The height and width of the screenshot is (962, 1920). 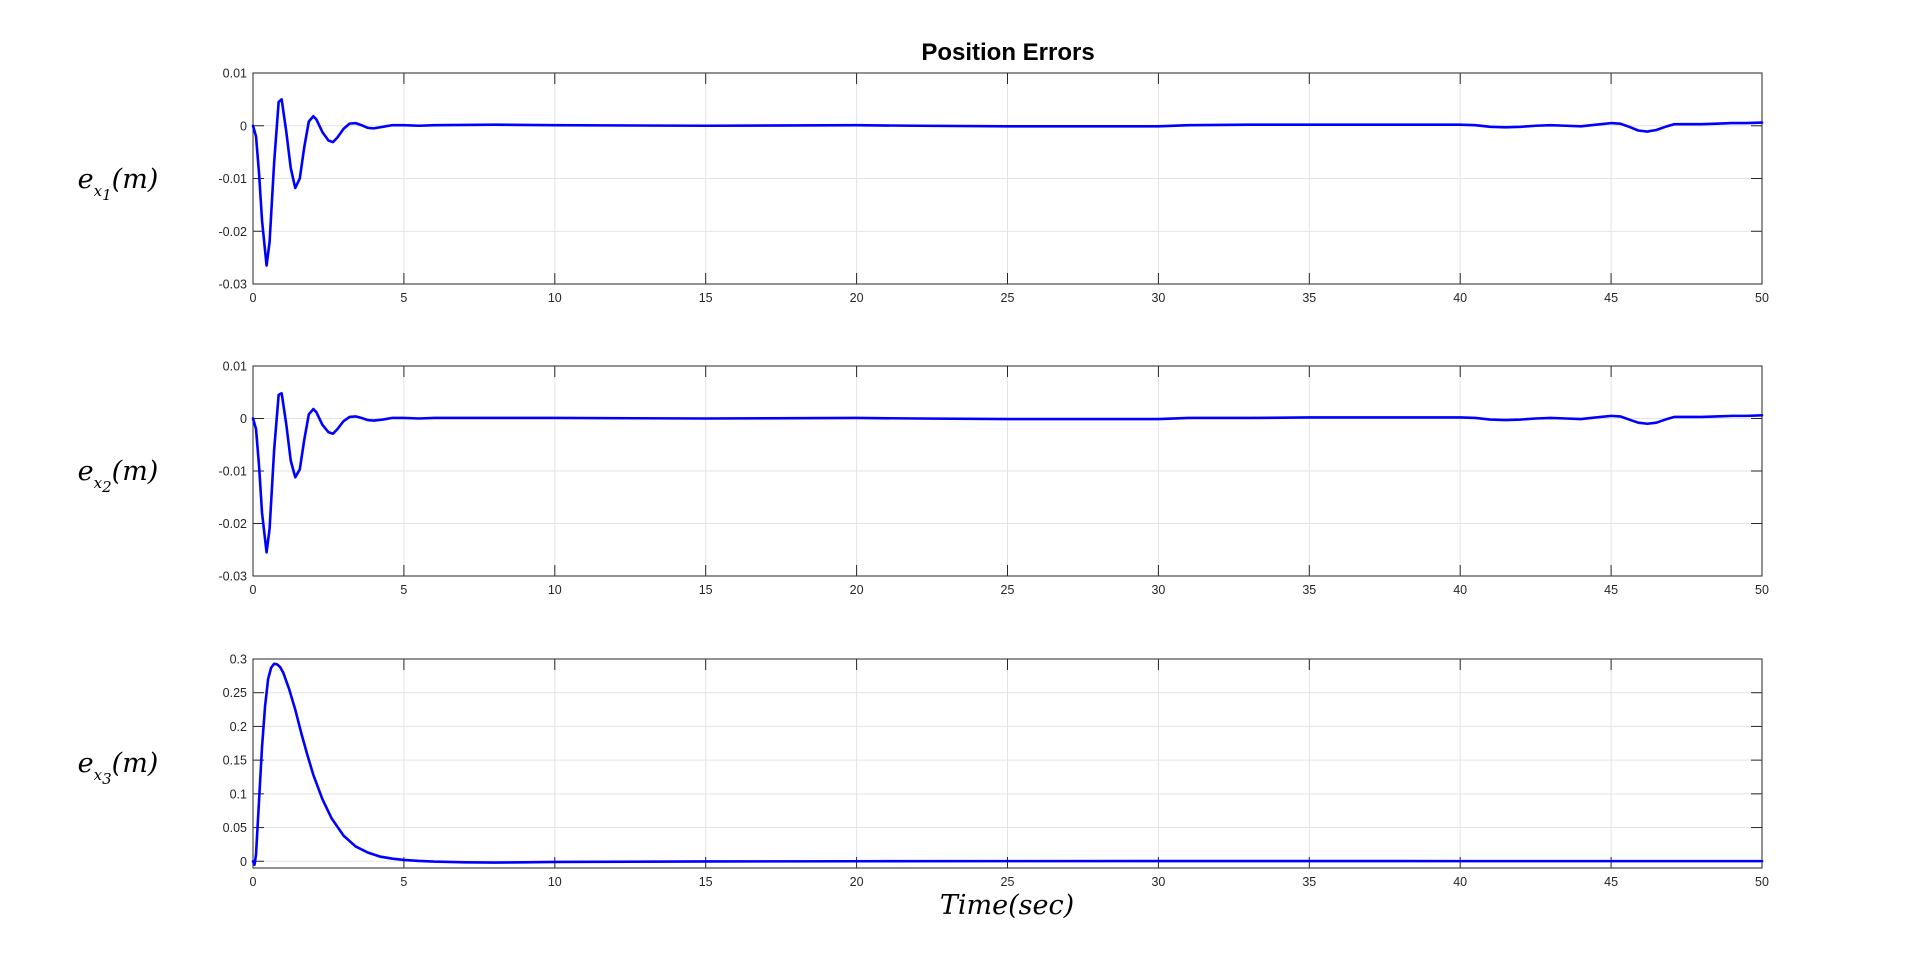 What do you see at coordinates (1007, 905) in the screenshot?
I see `x-axis-label: Time(sec)` at bounding box center [1007, 905].